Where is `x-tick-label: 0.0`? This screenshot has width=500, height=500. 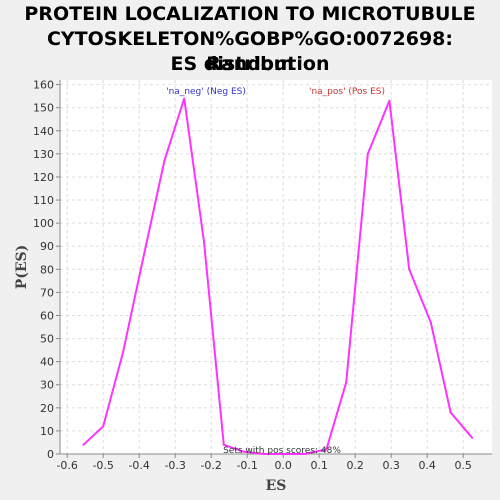 x-tick-label: 0.0 is located at coordinates (283, 465).